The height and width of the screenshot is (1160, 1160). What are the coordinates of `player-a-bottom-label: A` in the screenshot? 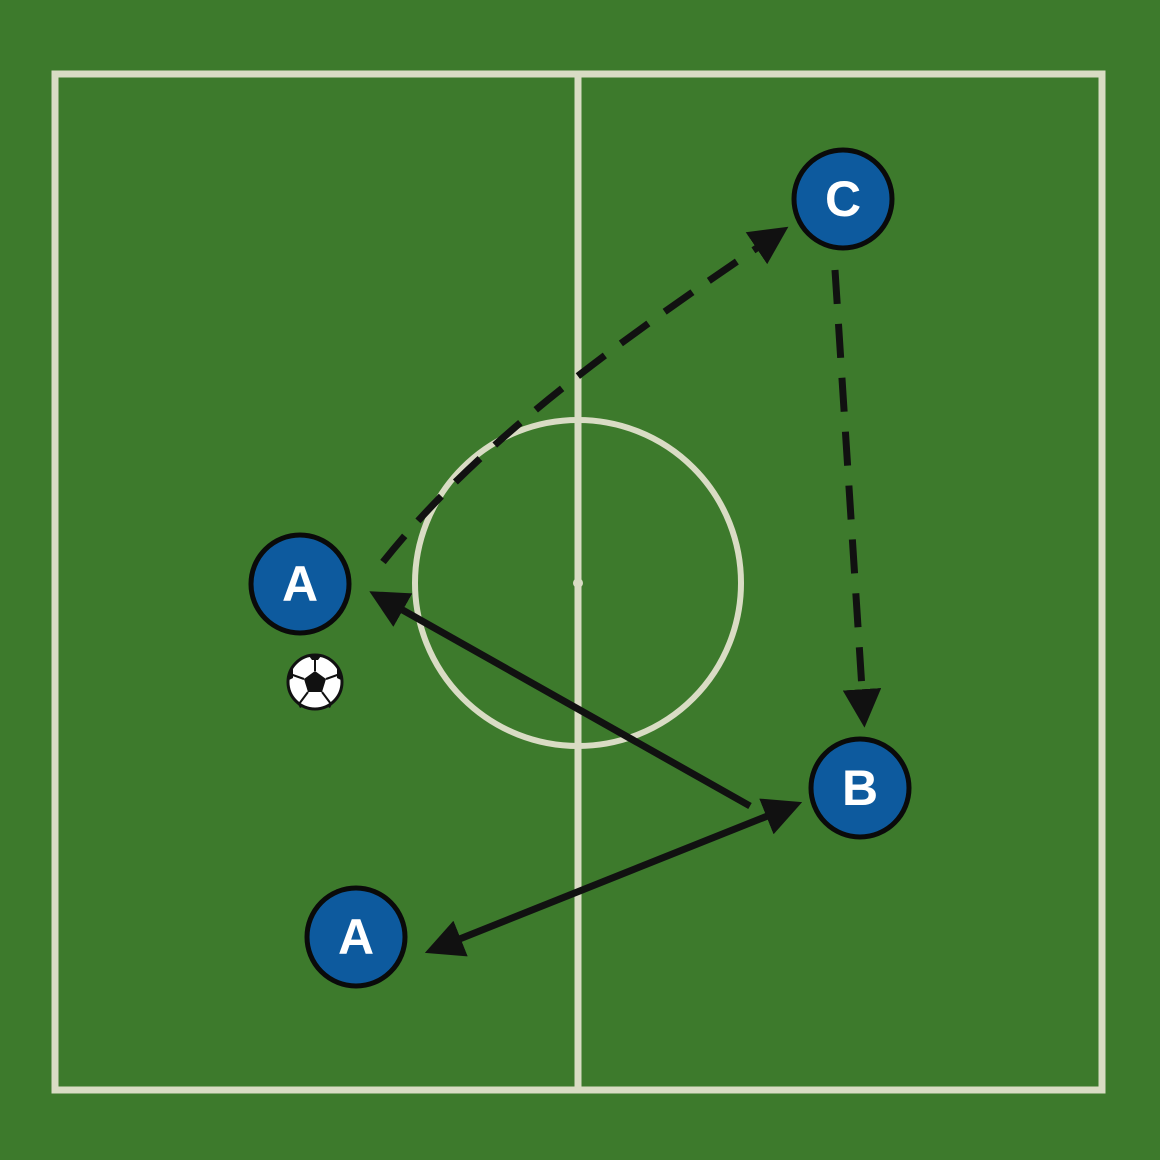 It's located at (356, 937).